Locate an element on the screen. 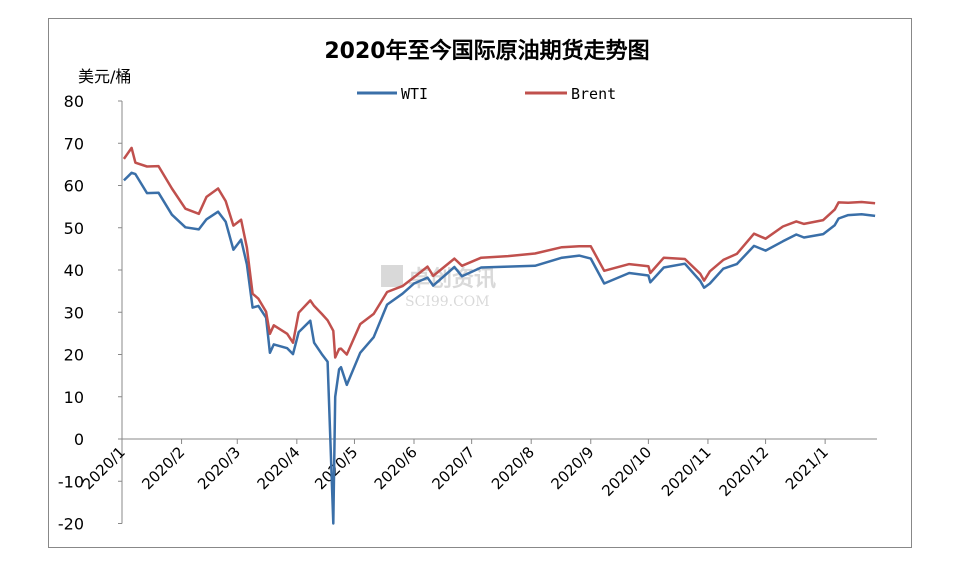 The height and width of the screenshot is (568, 963). y-tick-label: 70 is located at coordinates (74, 143).